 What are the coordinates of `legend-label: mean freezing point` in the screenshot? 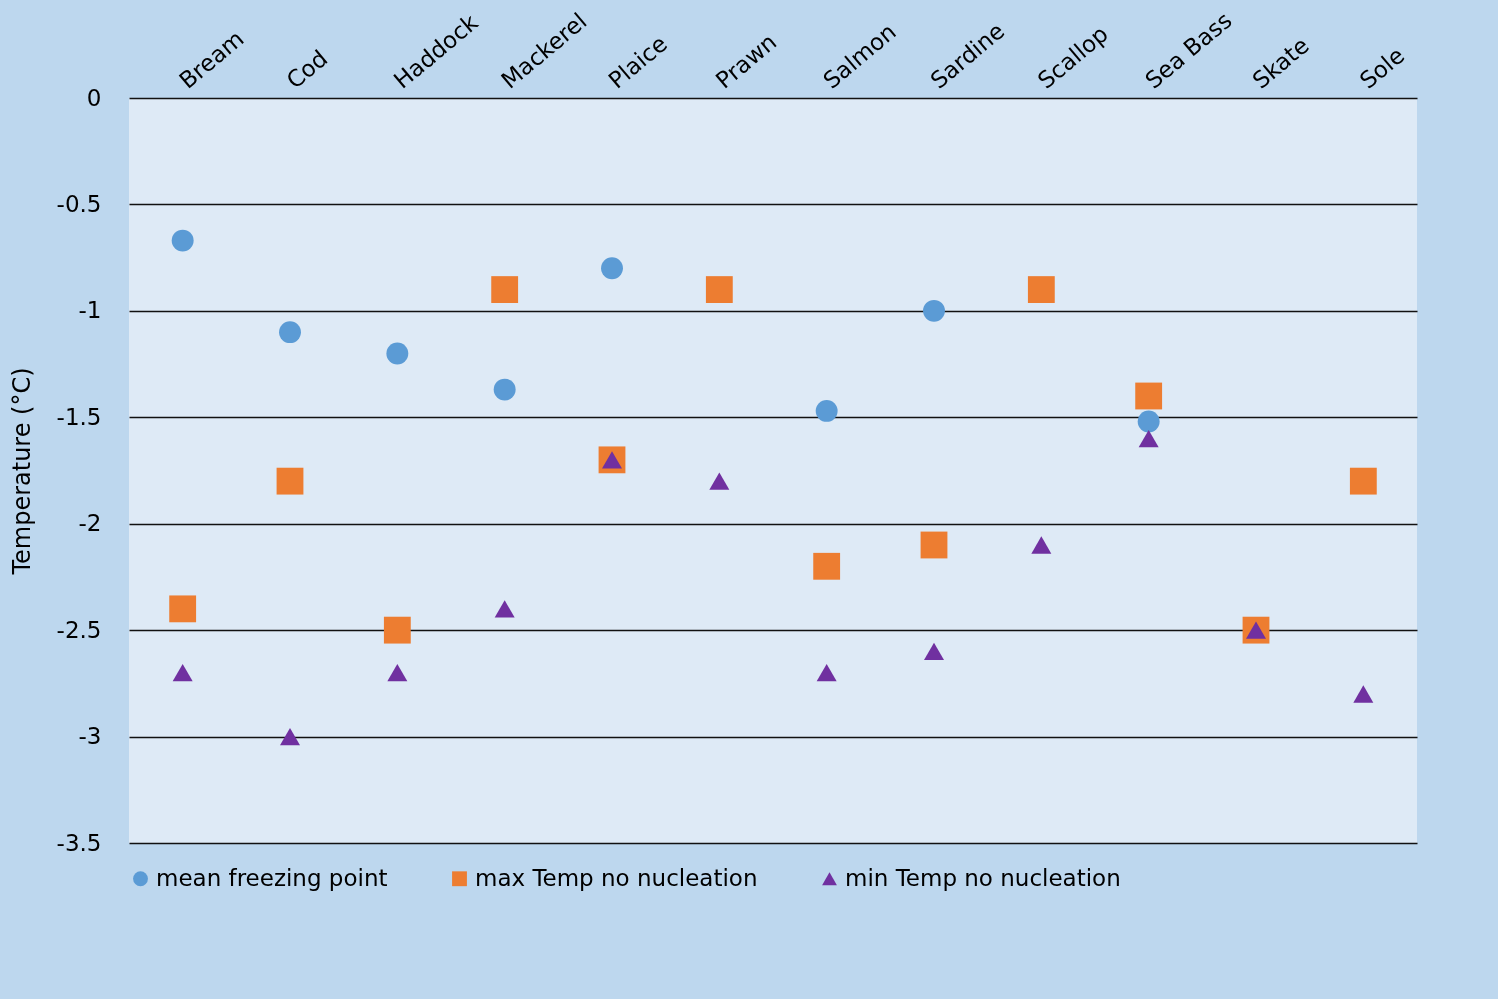 It's located at (272, 877).